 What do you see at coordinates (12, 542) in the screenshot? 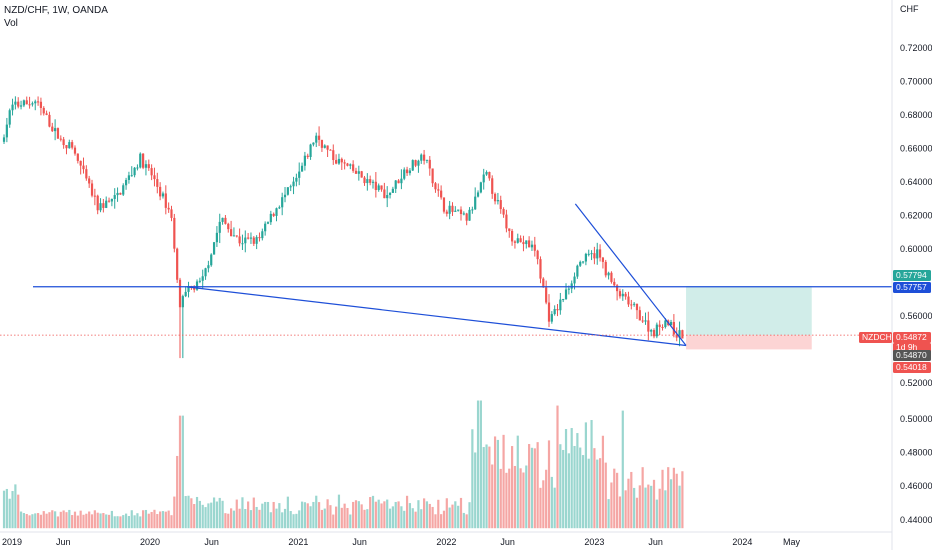
I see `time-tick-label: 2019` at bounding box center [12, 542].